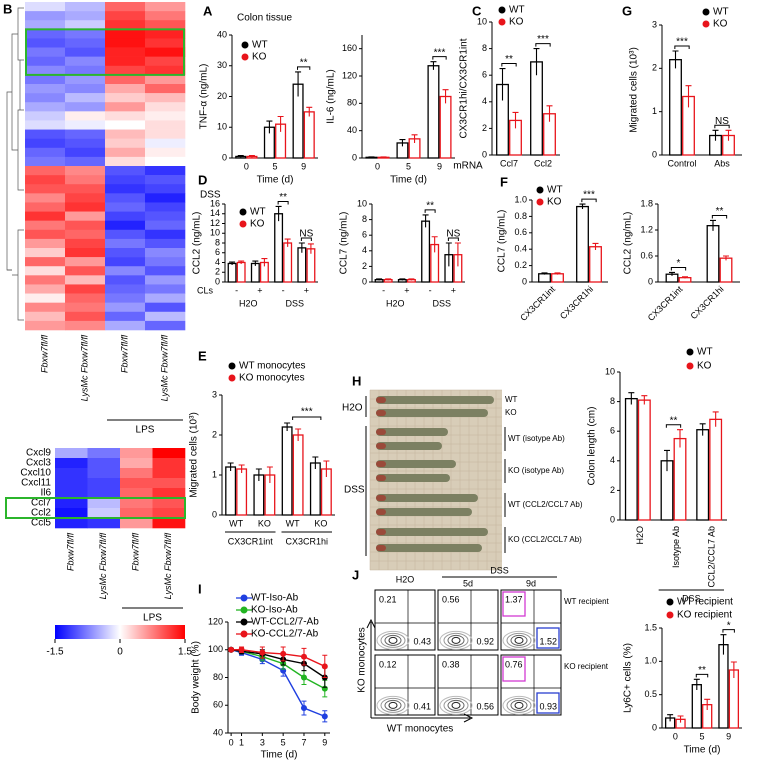  What do you see at coordinates (285, 634) in the screenshot?
I see `legend-label: KO-CCL2/7-Ab` at bounding box center [285, 634].